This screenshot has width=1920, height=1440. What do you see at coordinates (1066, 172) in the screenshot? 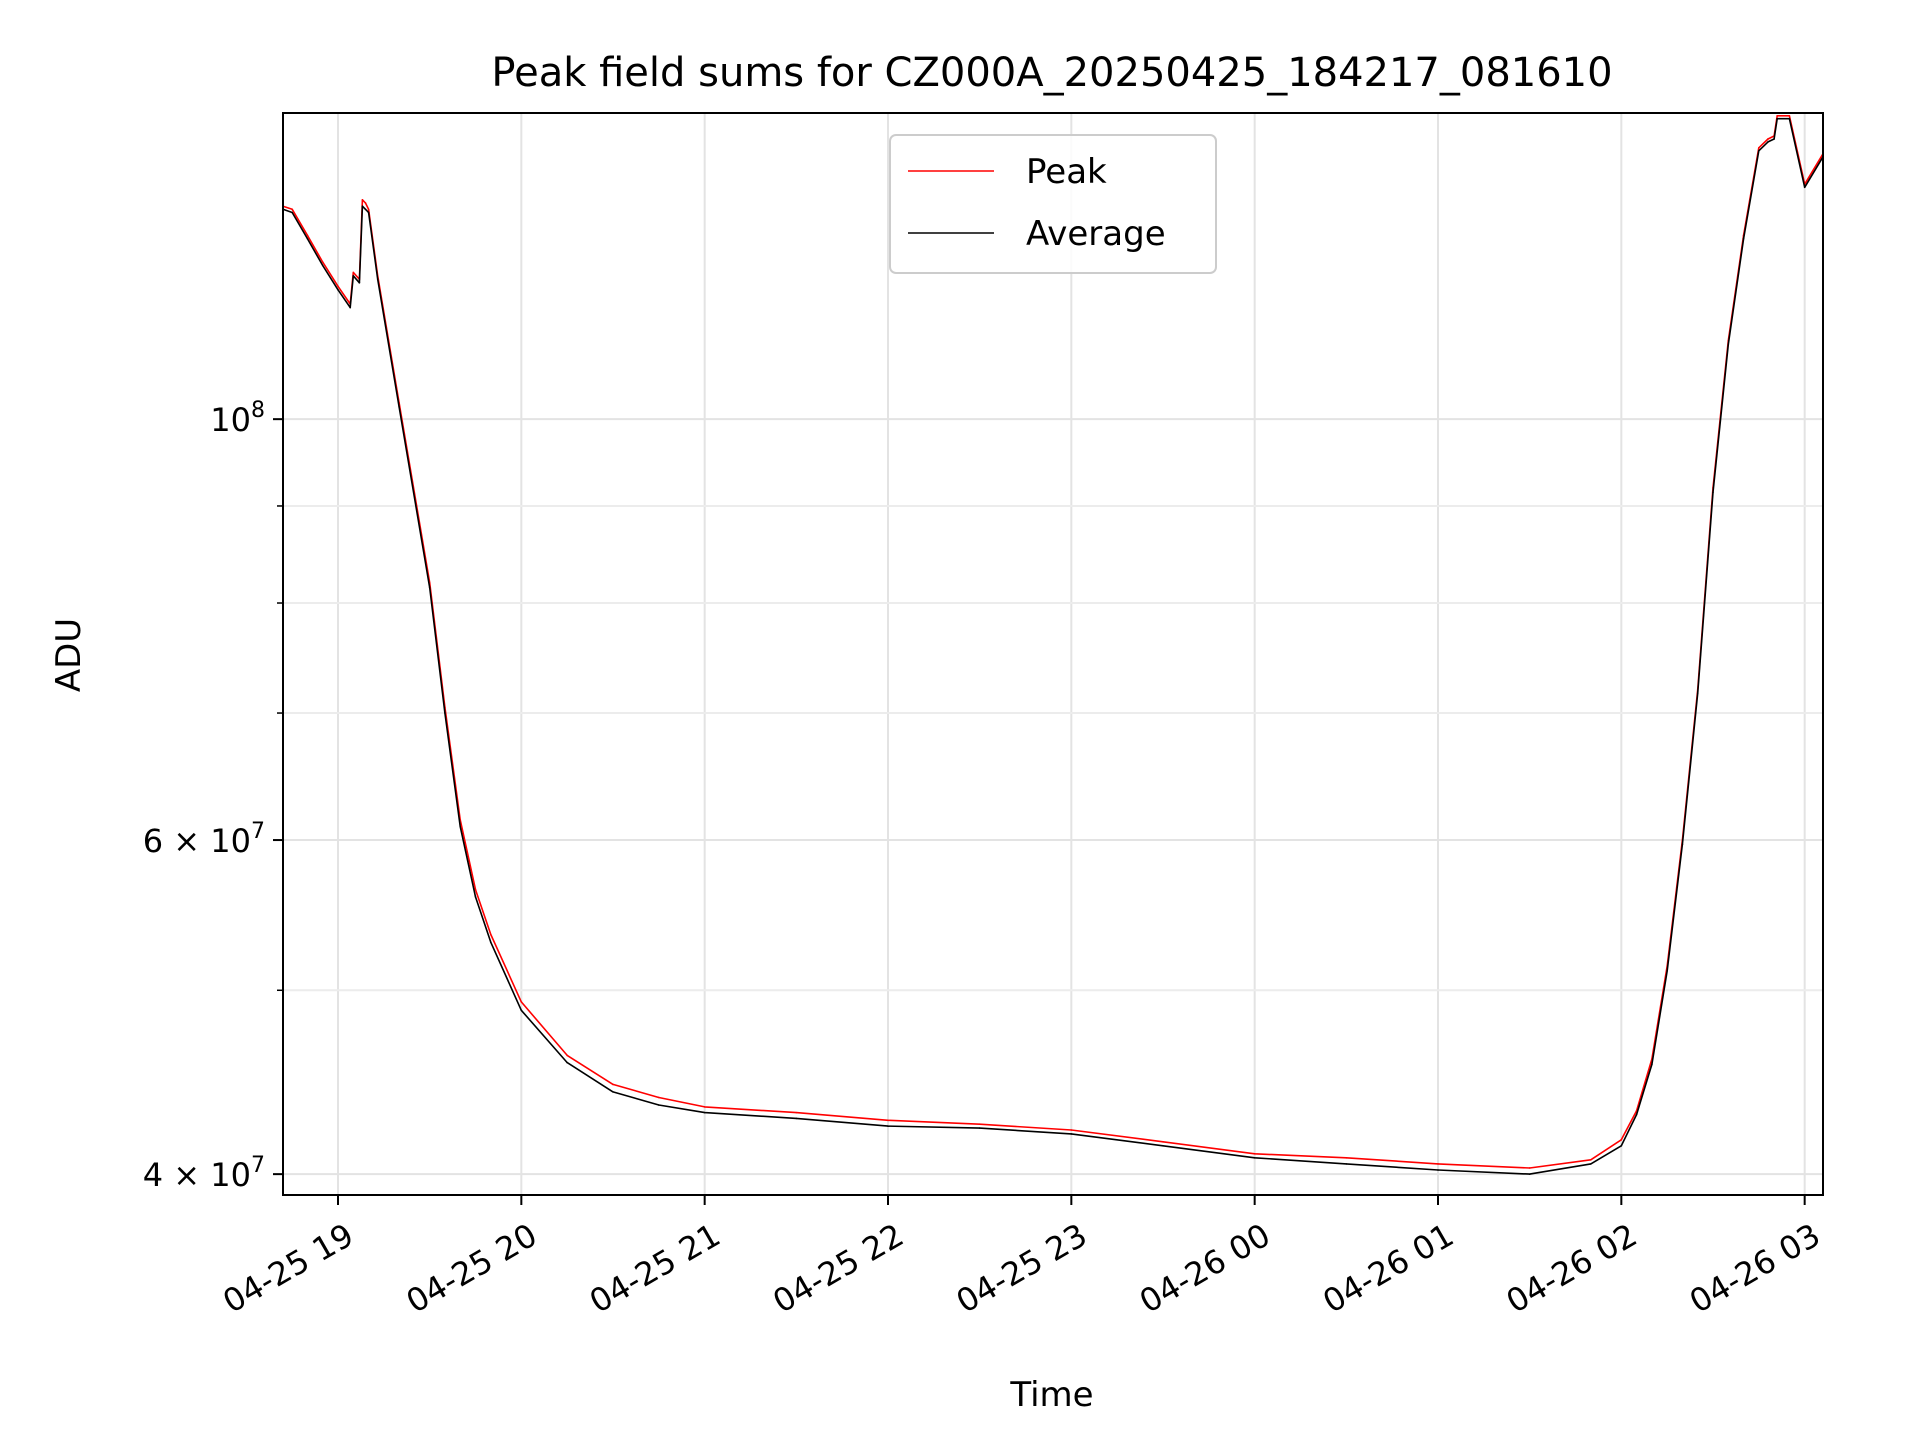
I see `legend-label-peak: Peak` at bounding box center [1066, 172].